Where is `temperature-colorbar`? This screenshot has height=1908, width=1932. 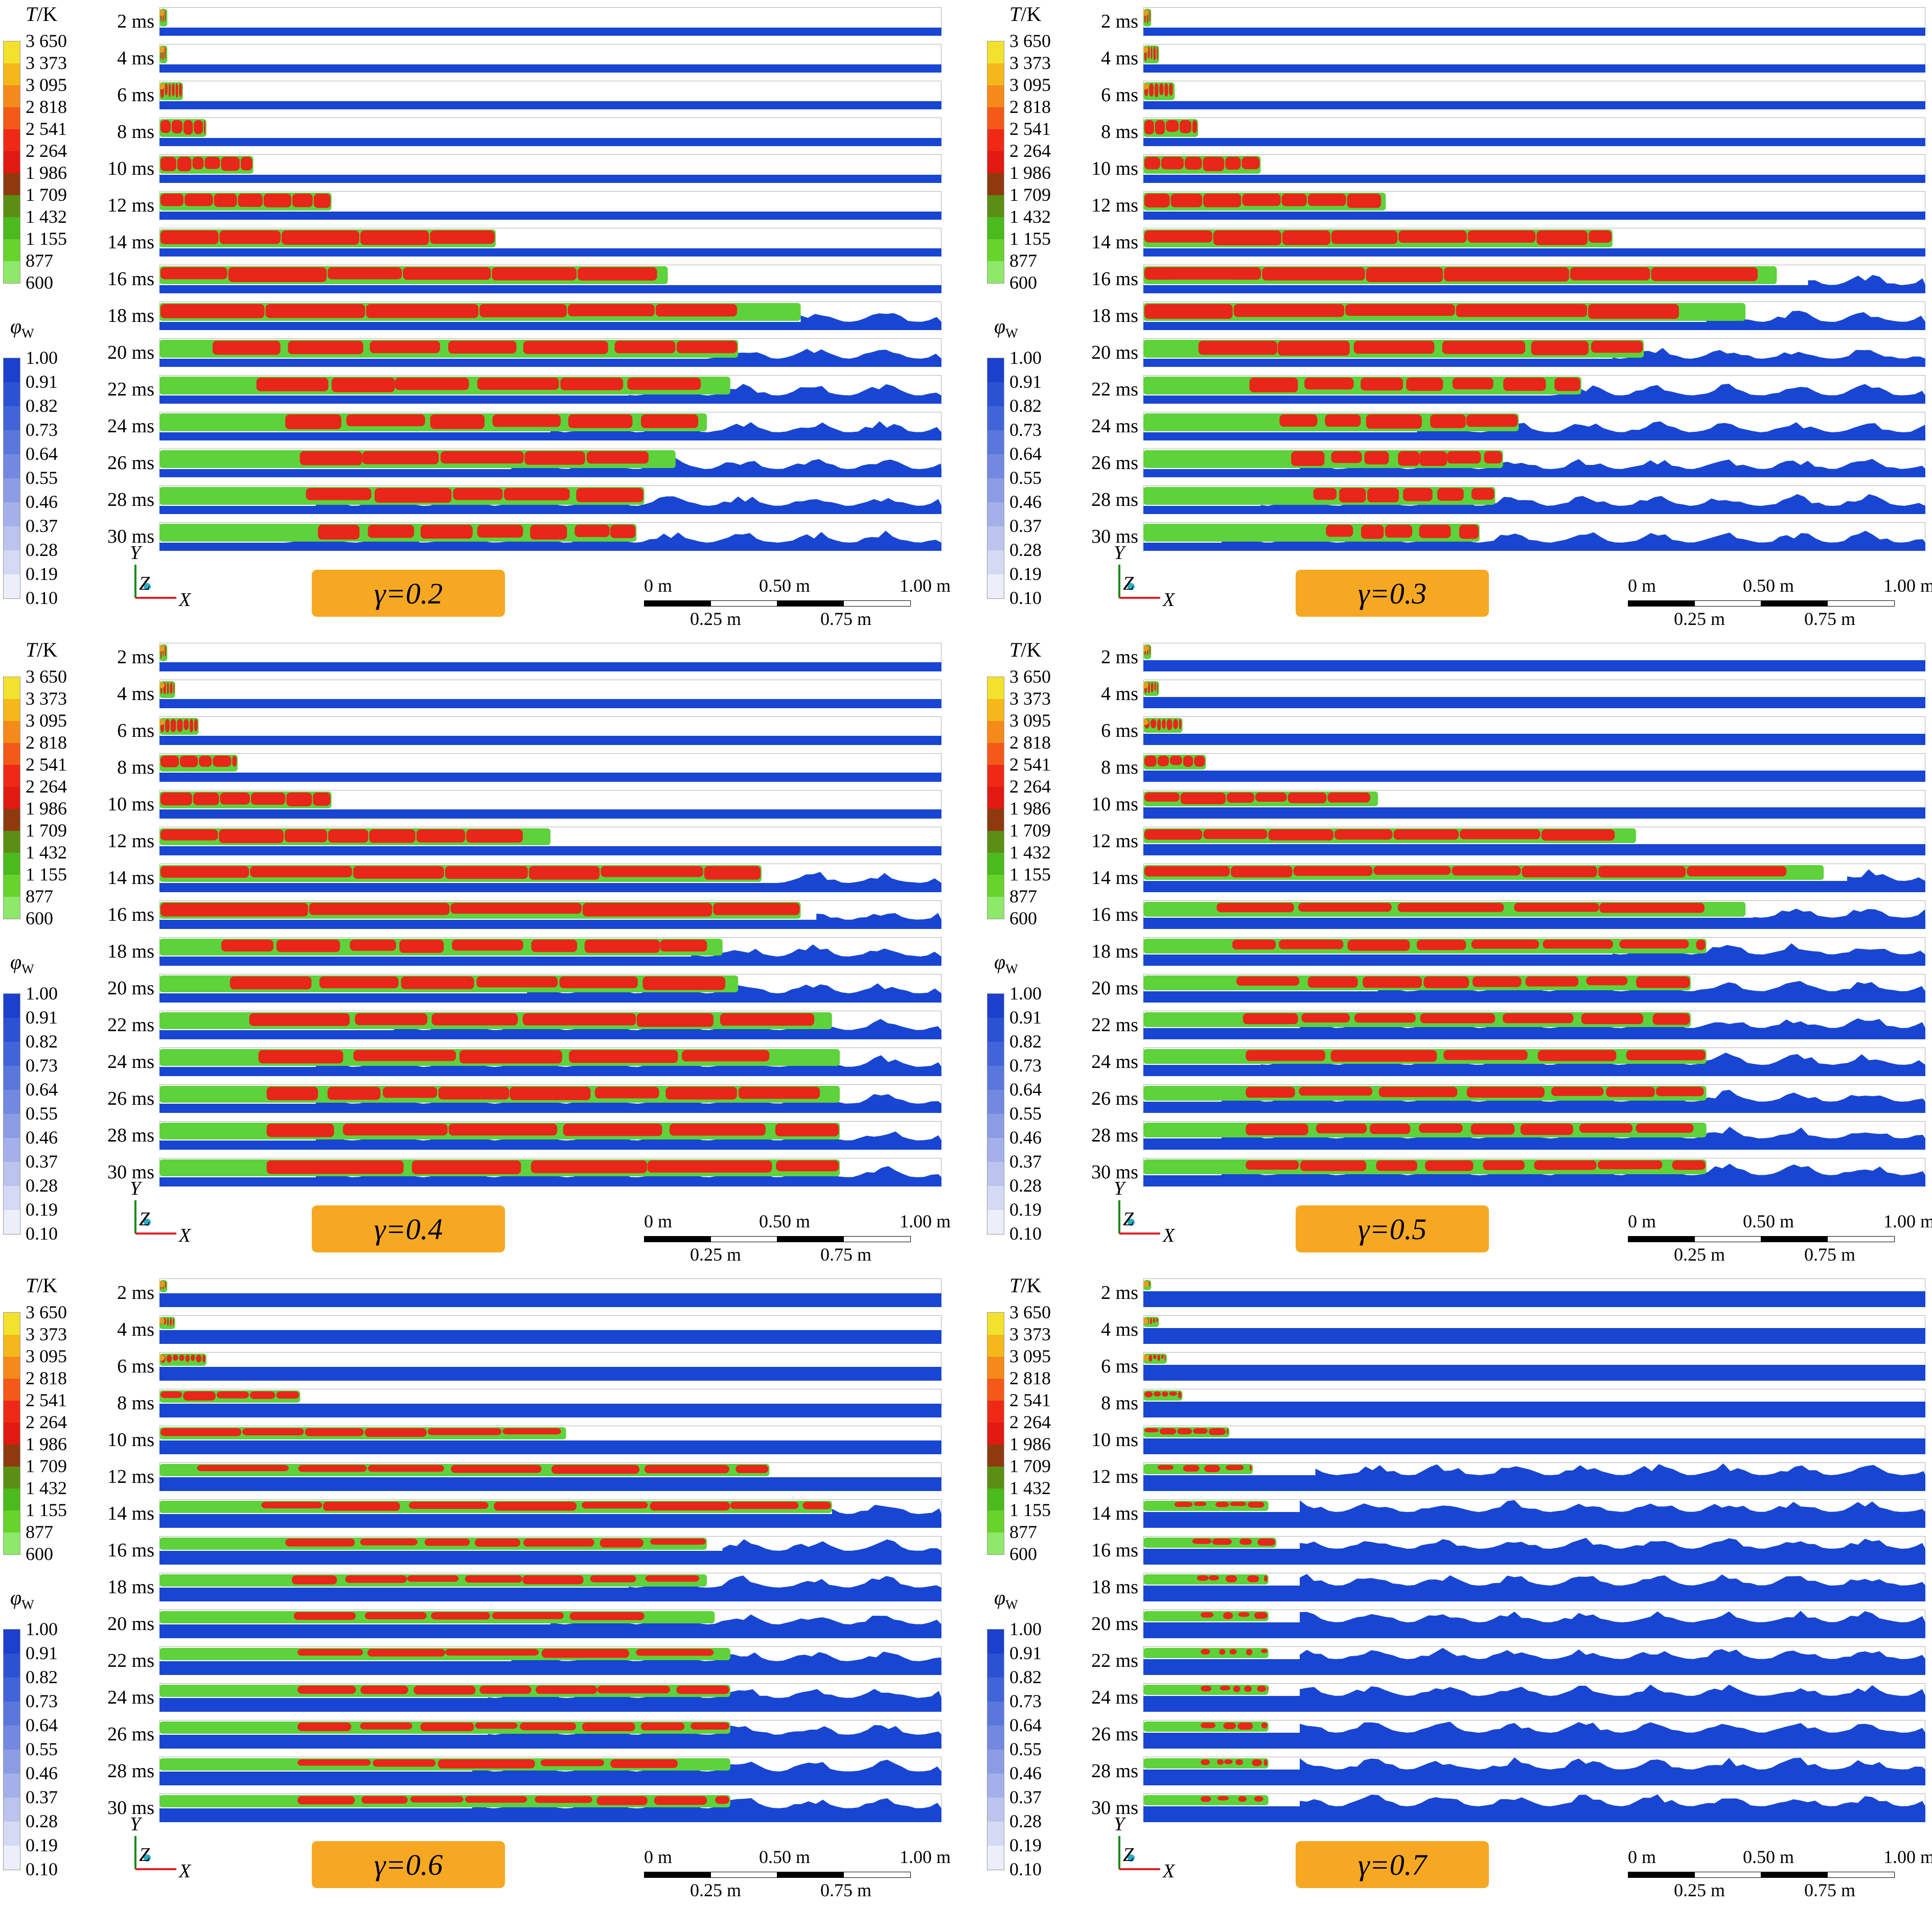 temperature-colorbar is located at coordinates (11, 1433).